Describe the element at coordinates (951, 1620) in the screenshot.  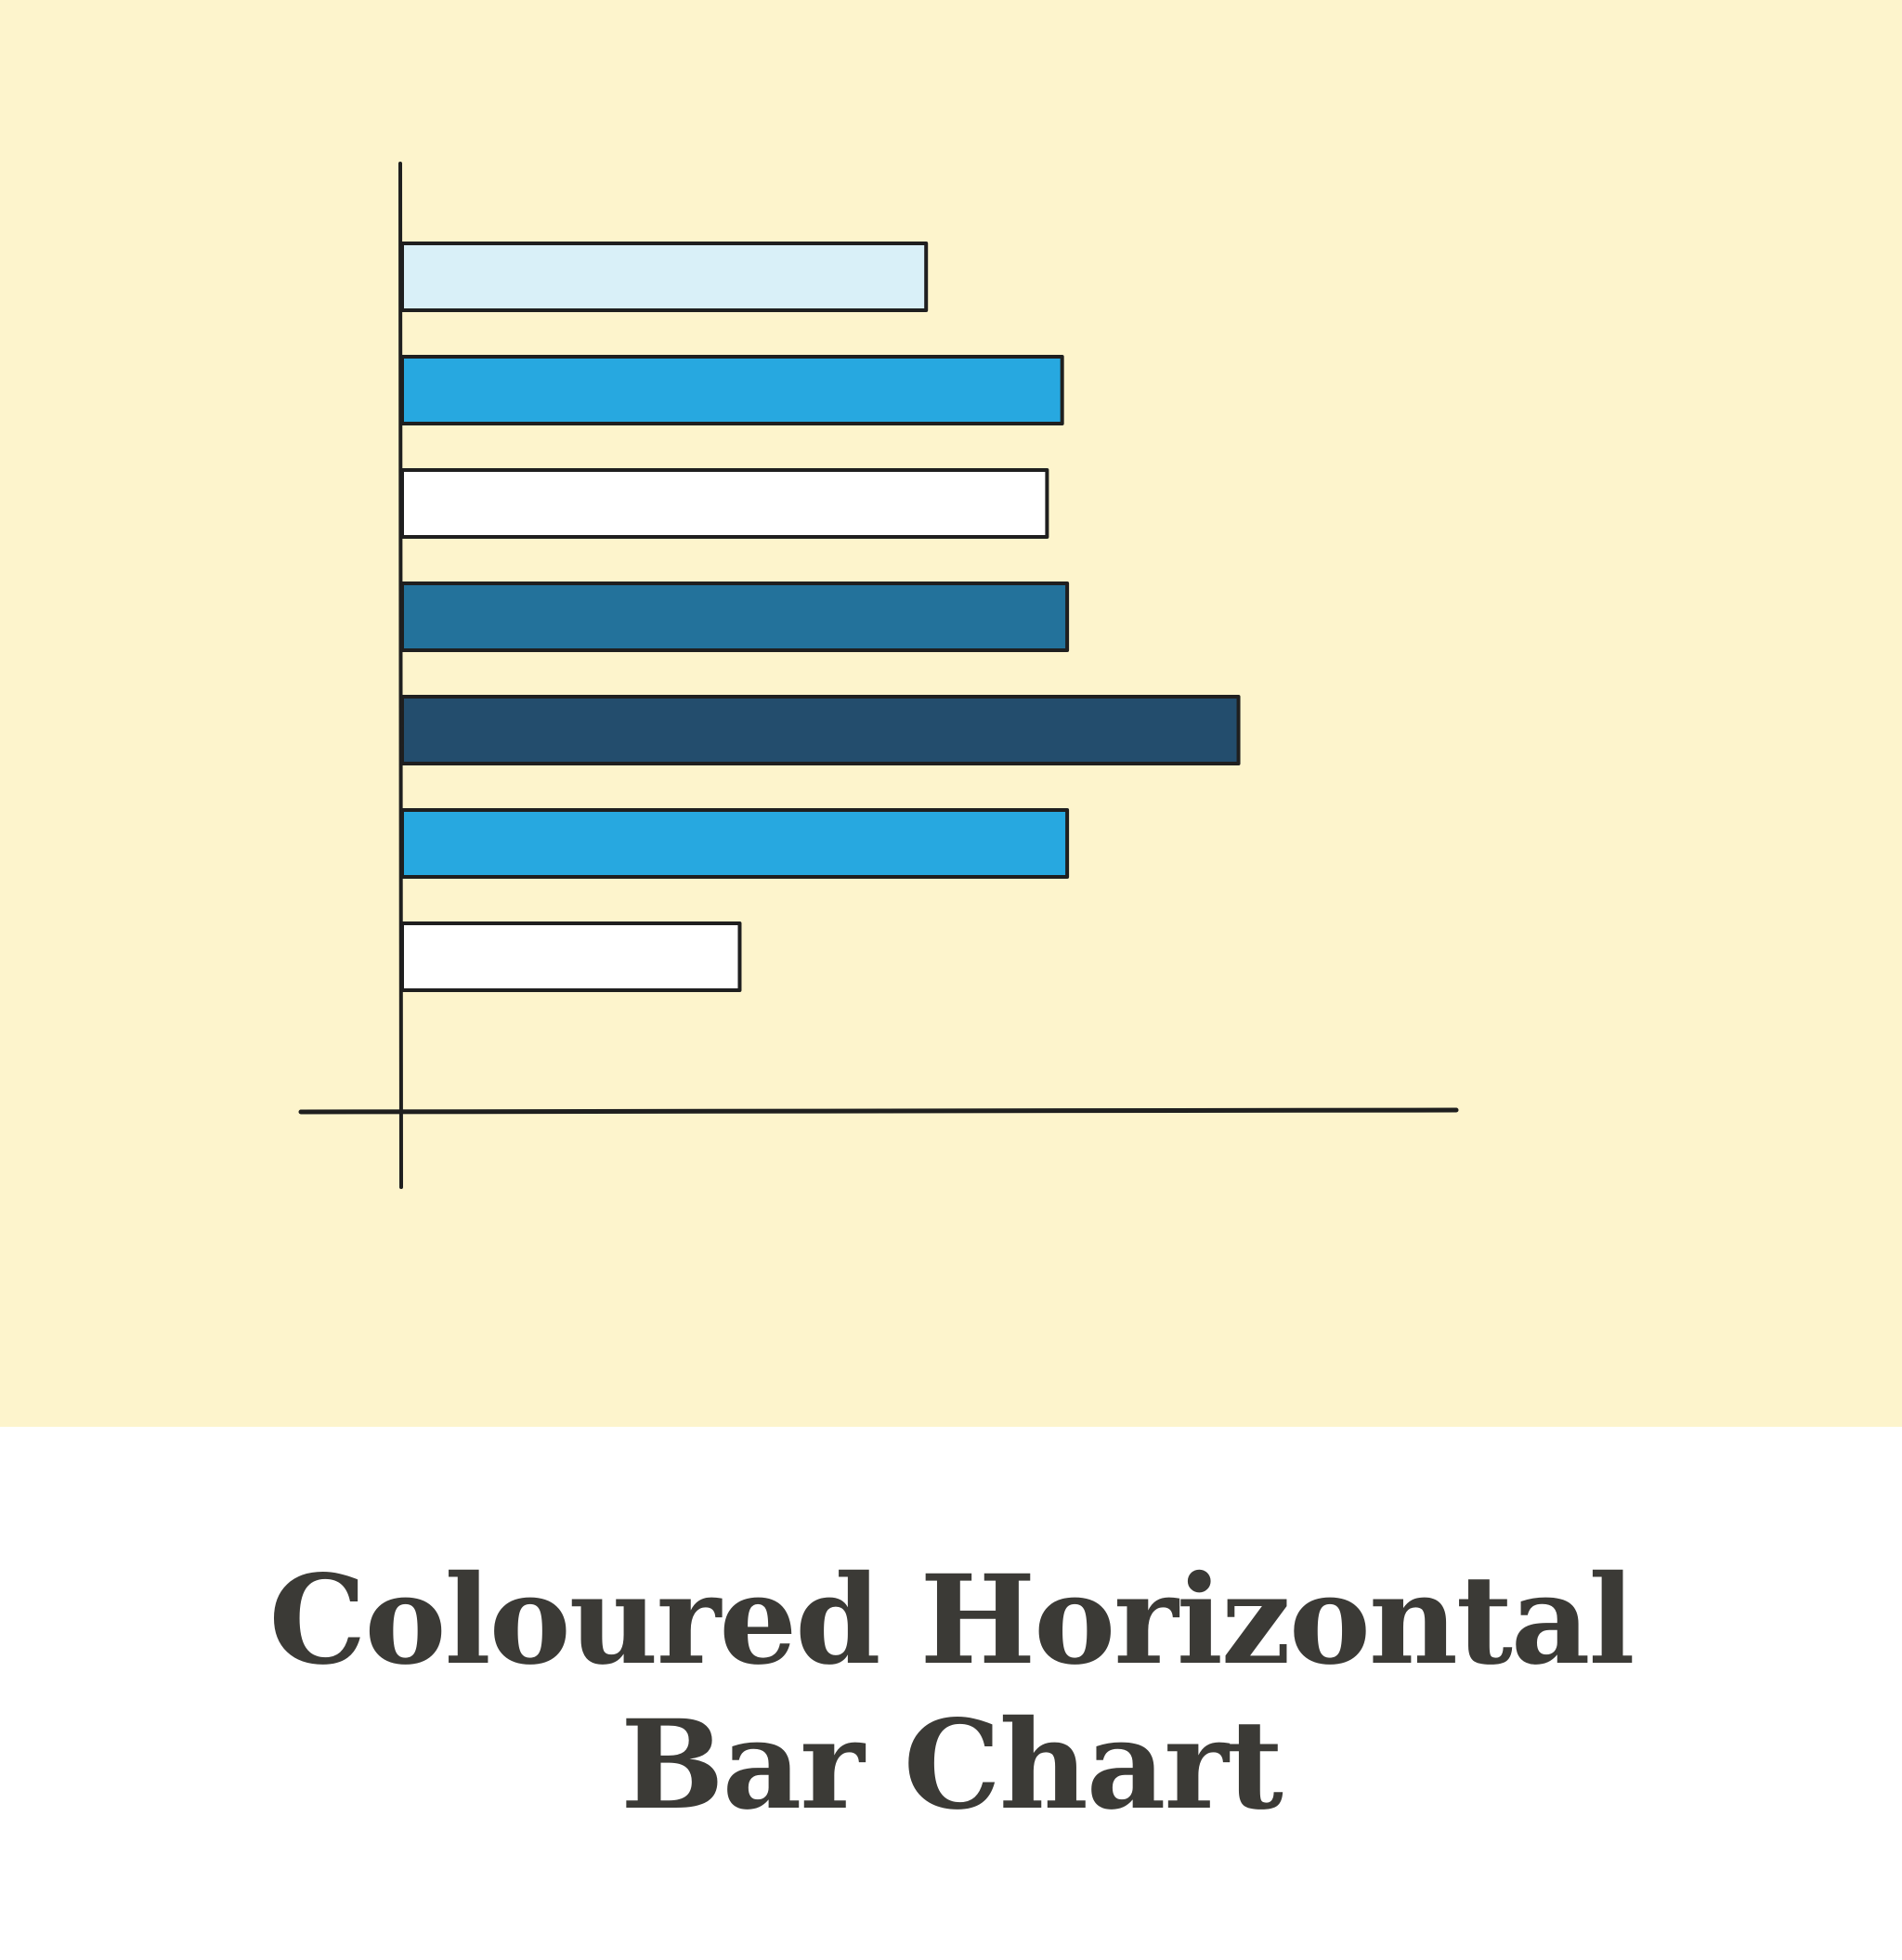
I see `caption-title-line-1: Coloured Horizontal` at that location.